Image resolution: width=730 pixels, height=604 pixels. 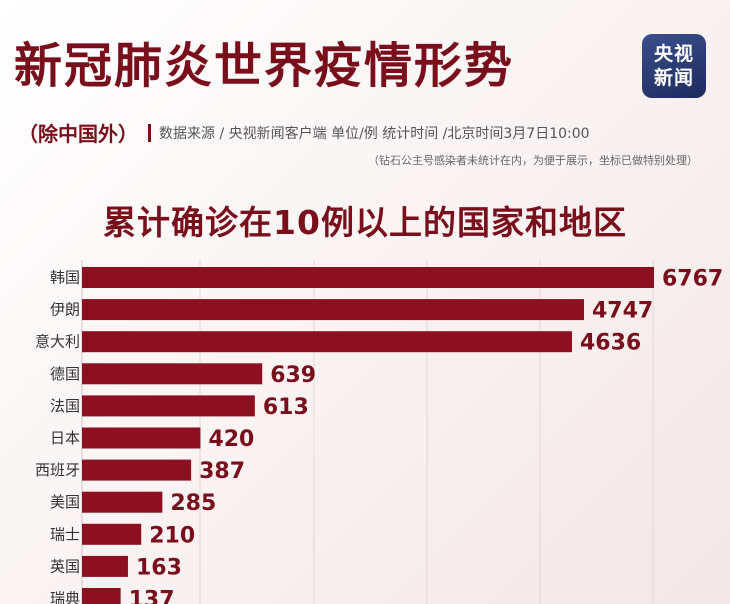 What do you see at coordinates (622, 311) in the screenshot?
I see `value-label: 4747` at bounding box center [622, 311].